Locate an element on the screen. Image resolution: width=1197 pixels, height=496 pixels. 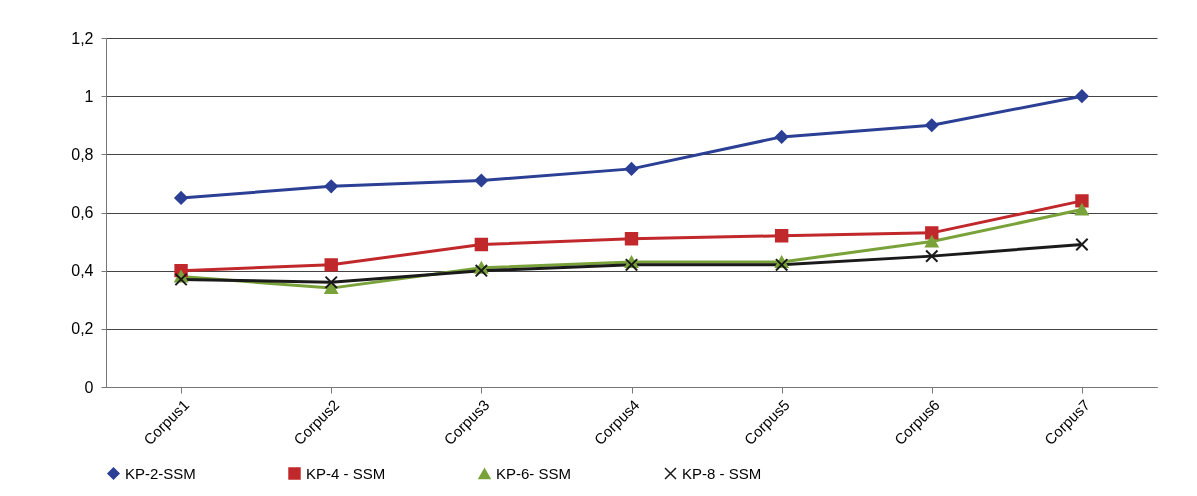
y-tick-label: 1,2 is located at coordinates (82, 38).